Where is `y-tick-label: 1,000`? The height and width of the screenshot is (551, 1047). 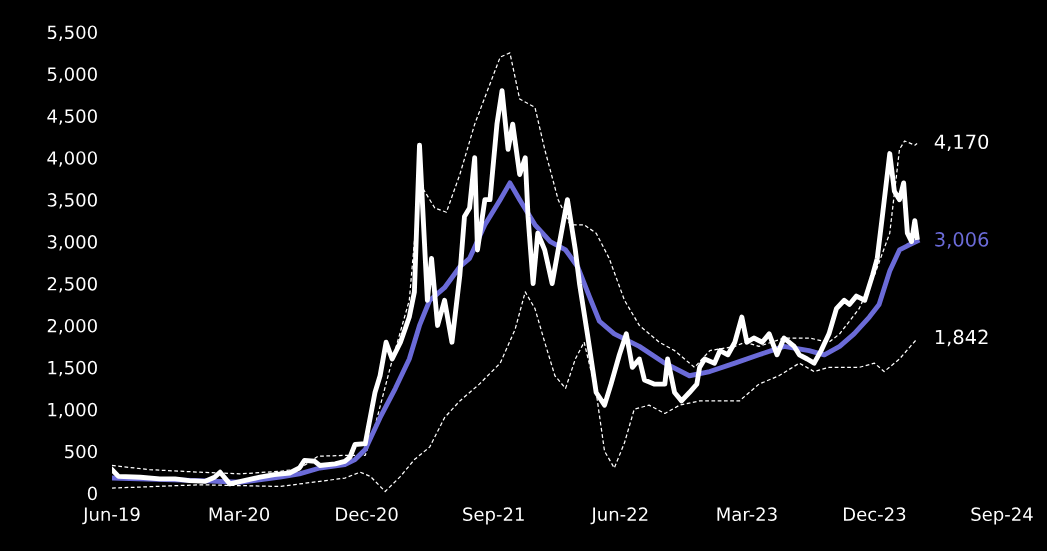 y-tick-label: 1,000 is located at coordinates (72, 410).